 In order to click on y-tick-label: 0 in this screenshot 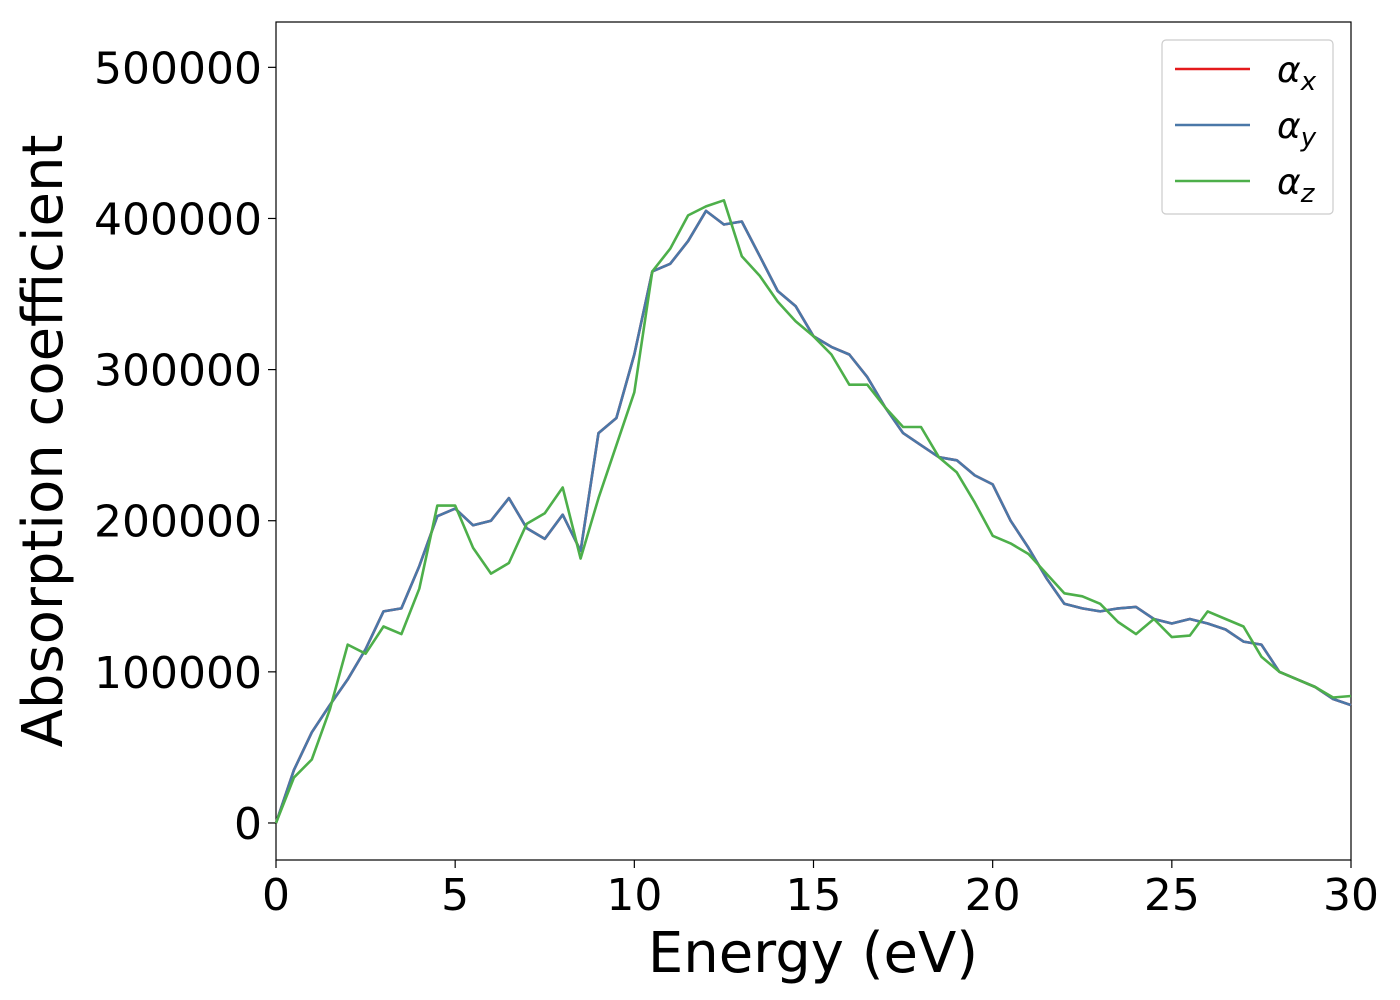, I will do `click(248, 824)`.